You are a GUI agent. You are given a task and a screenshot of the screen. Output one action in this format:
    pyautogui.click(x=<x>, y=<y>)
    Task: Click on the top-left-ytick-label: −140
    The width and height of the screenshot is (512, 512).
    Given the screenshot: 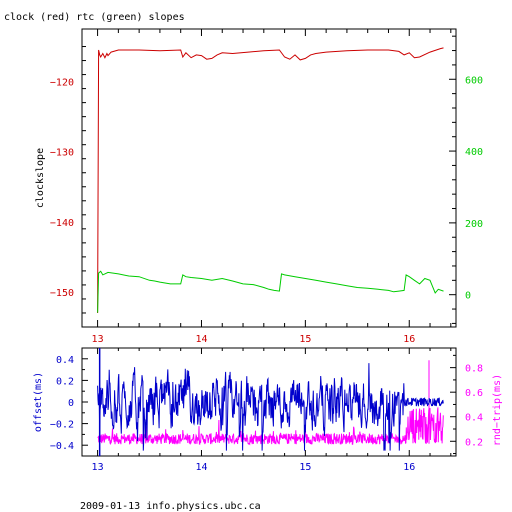 What is the action you would take?
    pyautogui.click(x=62, y=223)
    